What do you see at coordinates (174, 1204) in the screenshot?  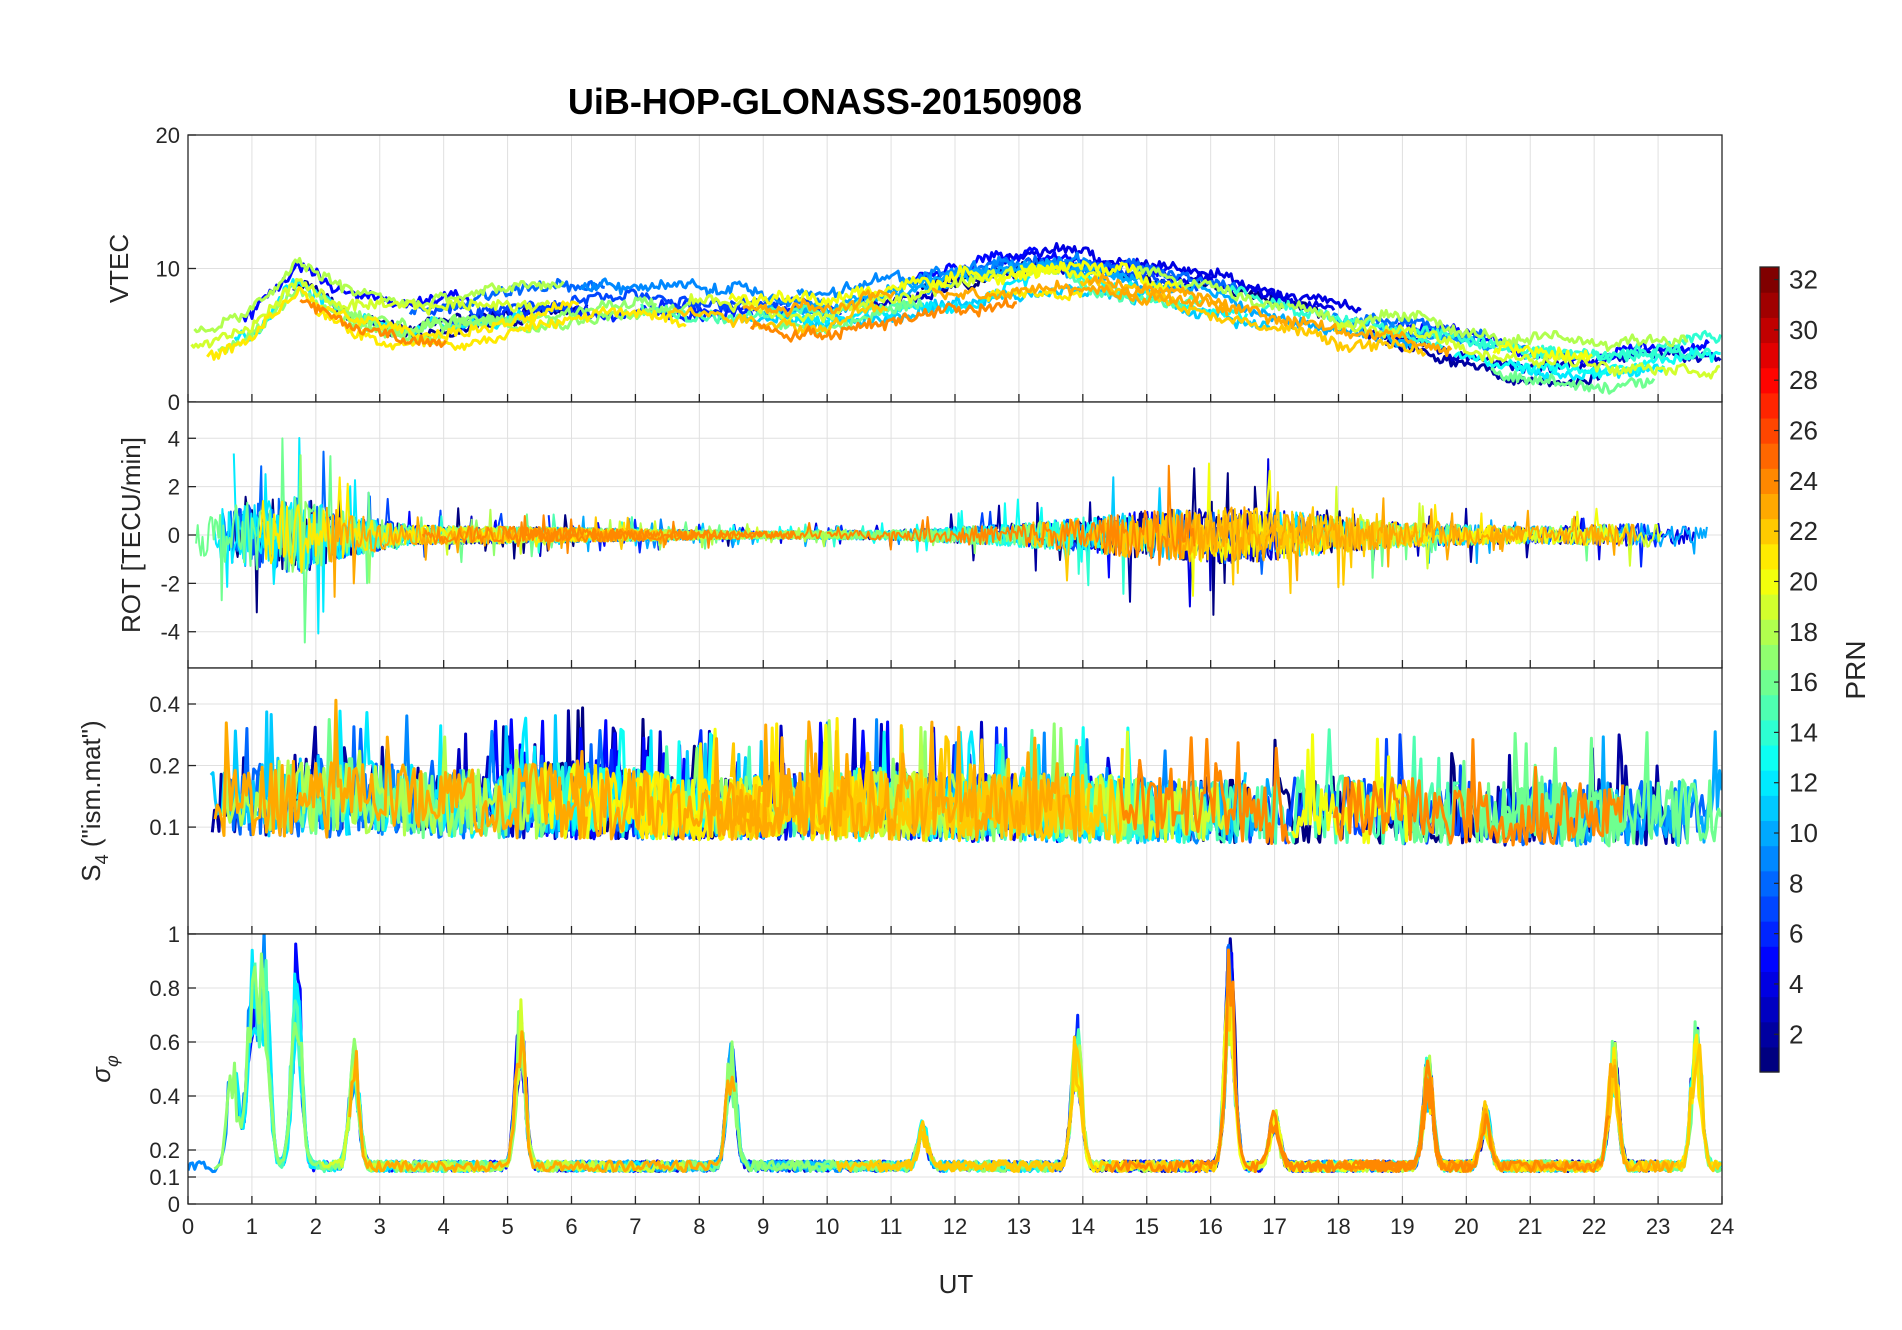 I see `y-tick-label: 0` at bounding box center [174, 1204].